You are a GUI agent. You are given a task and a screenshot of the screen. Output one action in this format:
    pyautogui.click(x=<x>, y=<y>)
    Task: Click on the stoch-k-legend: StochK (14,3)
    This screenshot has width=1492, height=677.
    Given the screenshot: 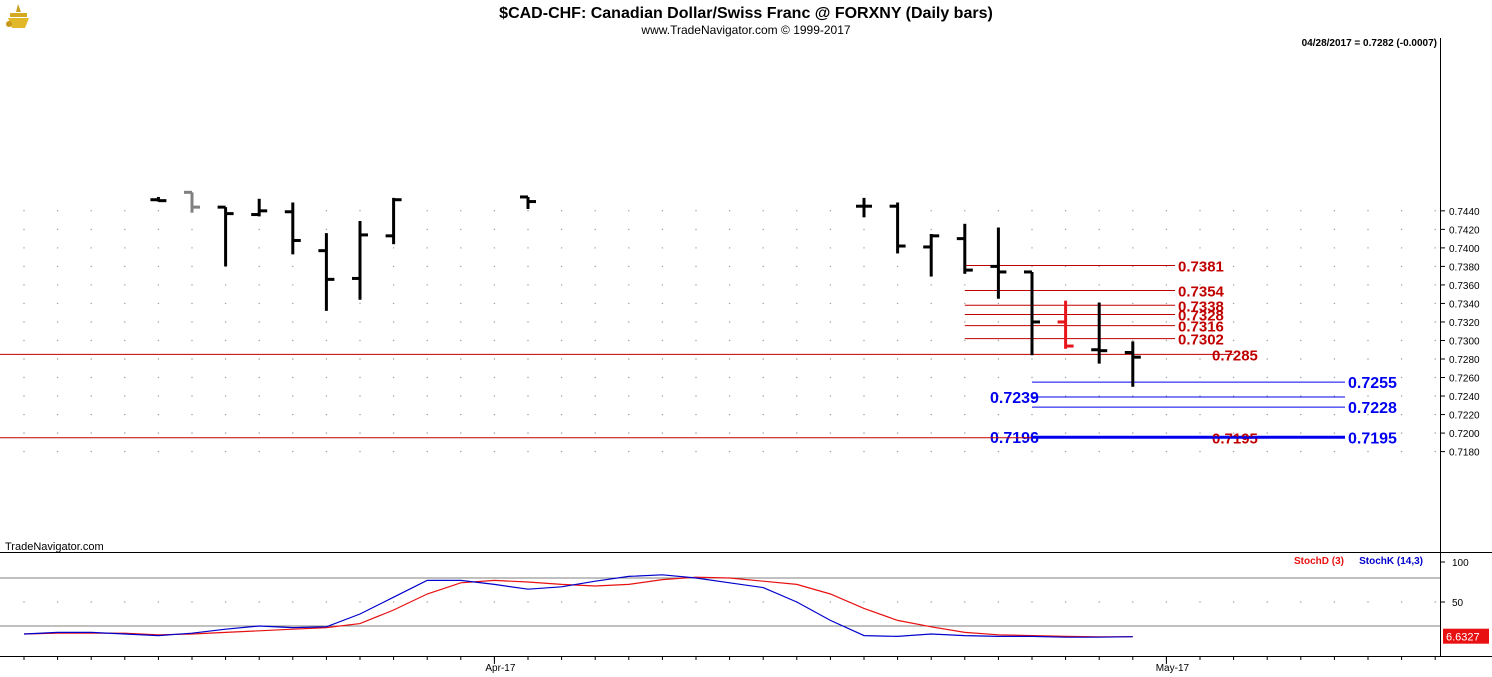 What is the action you would take?
    pyautogui.click(x=1391, y=561)
    